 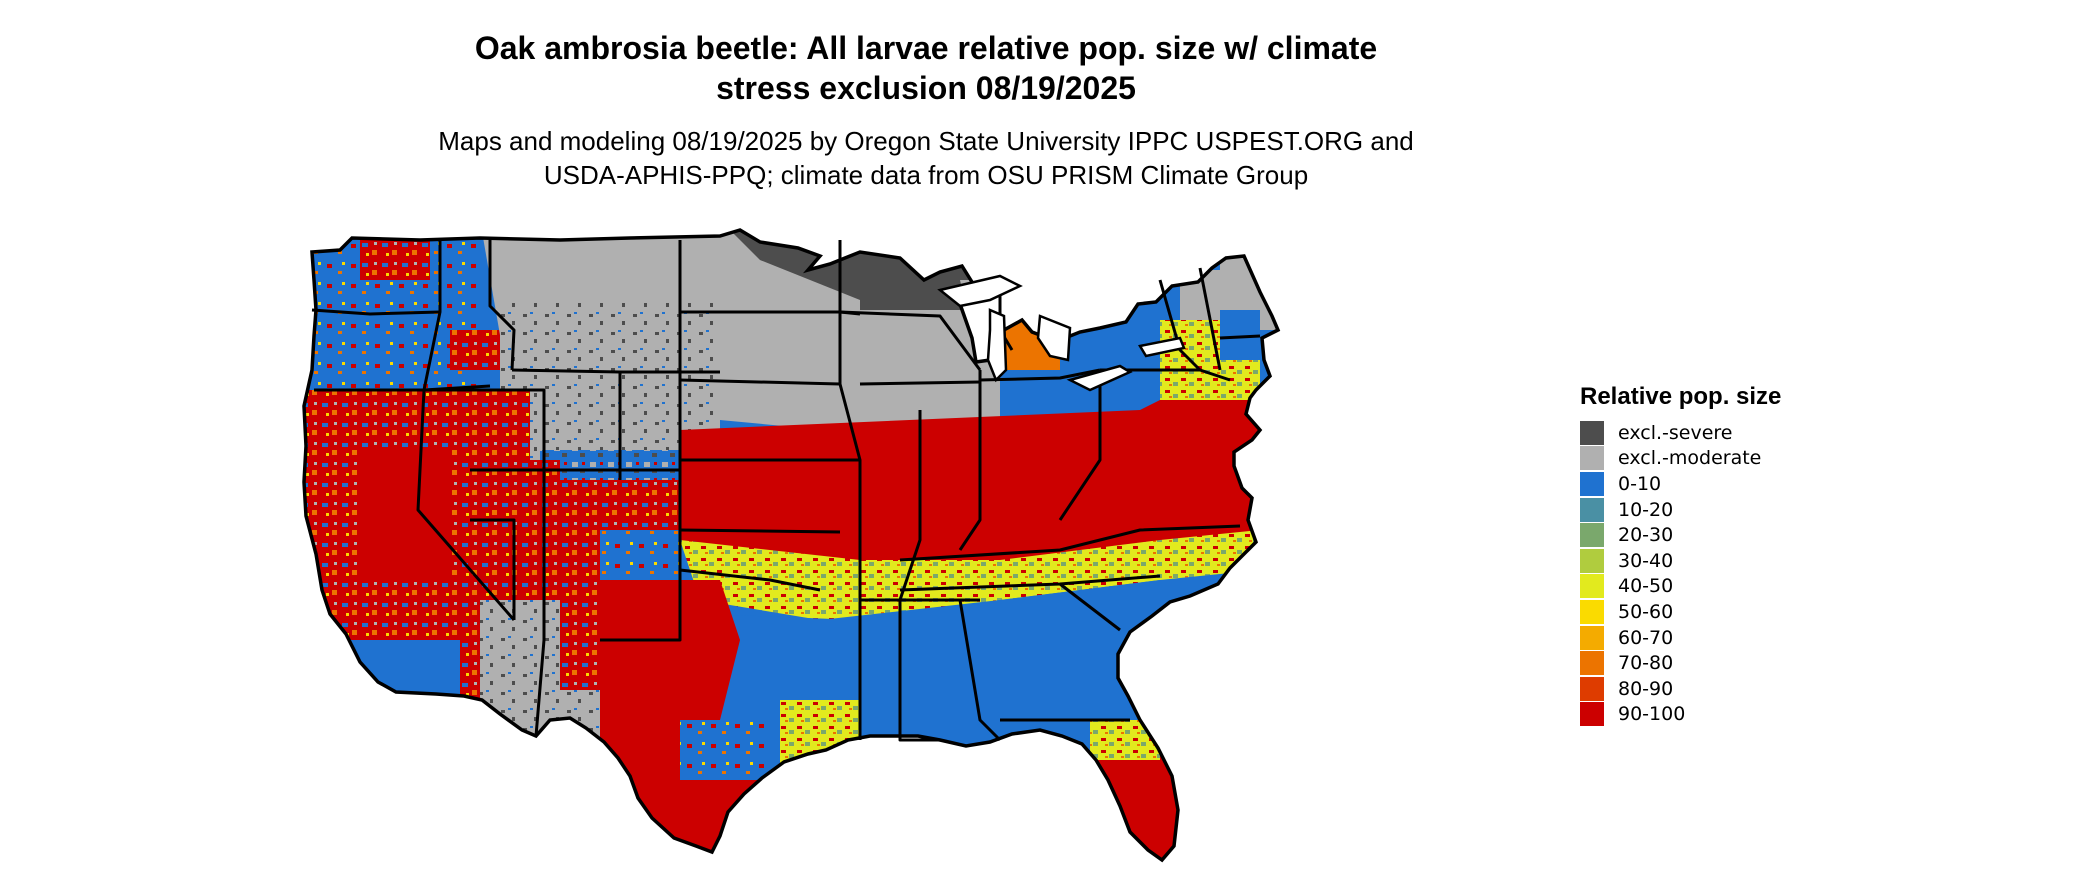 What do you see at coordinates (1080, 445) in the screenshot?
I see `border-pa-wv` at bounding box center [1080, 445].